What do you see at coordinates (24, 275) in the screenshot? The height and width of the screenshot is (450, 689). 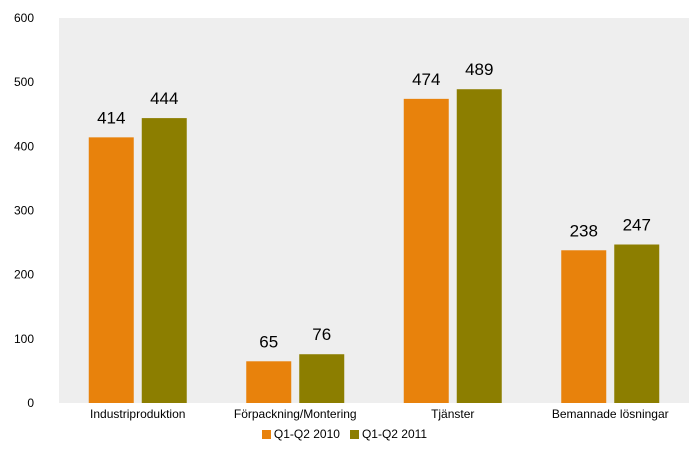 I see `y-tick-label: 200` at bounding box center [24, 275].